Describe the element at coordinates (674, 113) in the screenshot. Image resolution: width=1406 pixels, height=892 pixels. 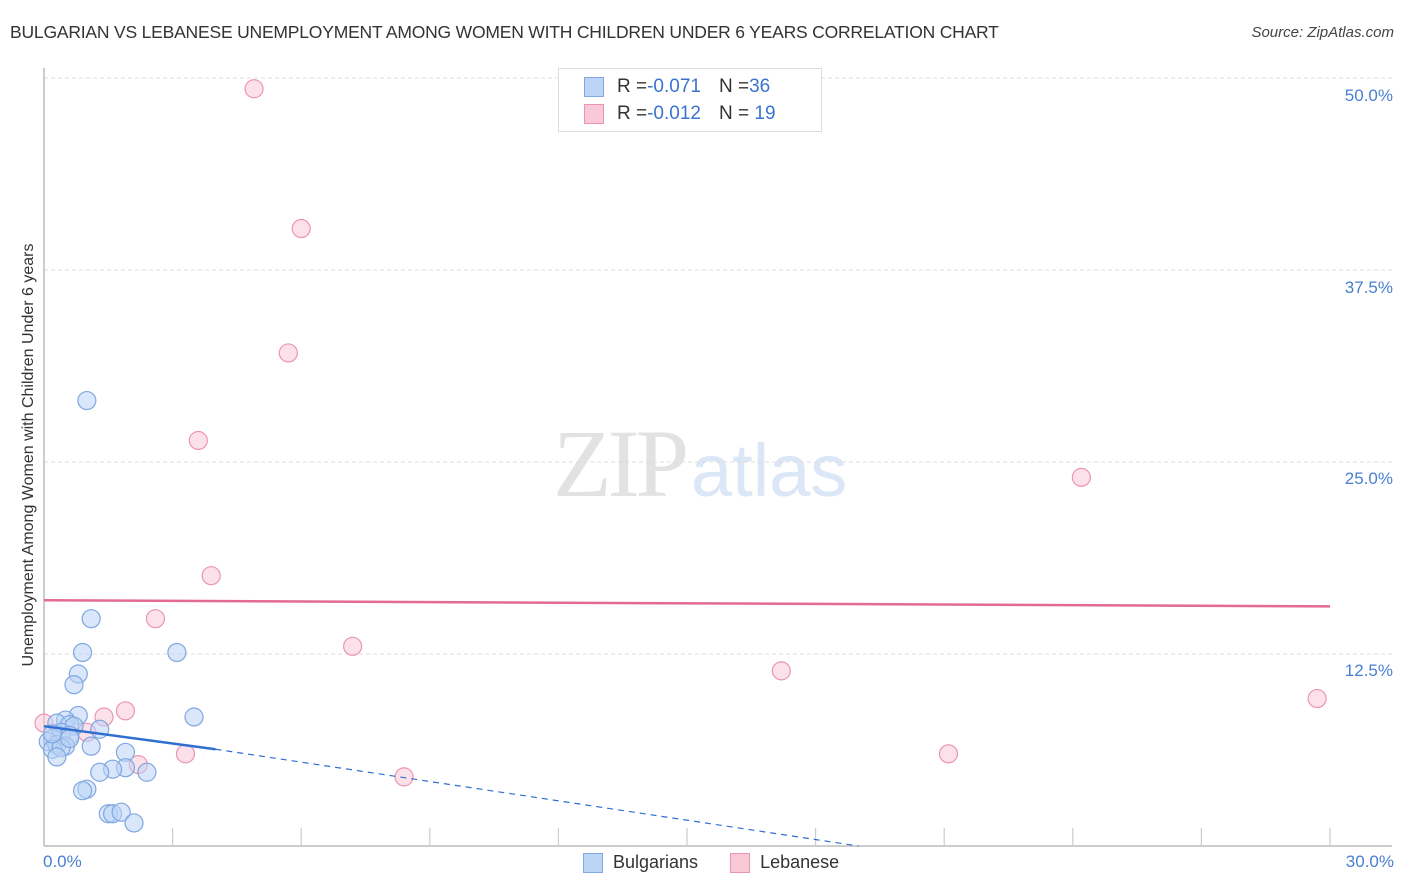
I see `r-value: -0.012` at that location.